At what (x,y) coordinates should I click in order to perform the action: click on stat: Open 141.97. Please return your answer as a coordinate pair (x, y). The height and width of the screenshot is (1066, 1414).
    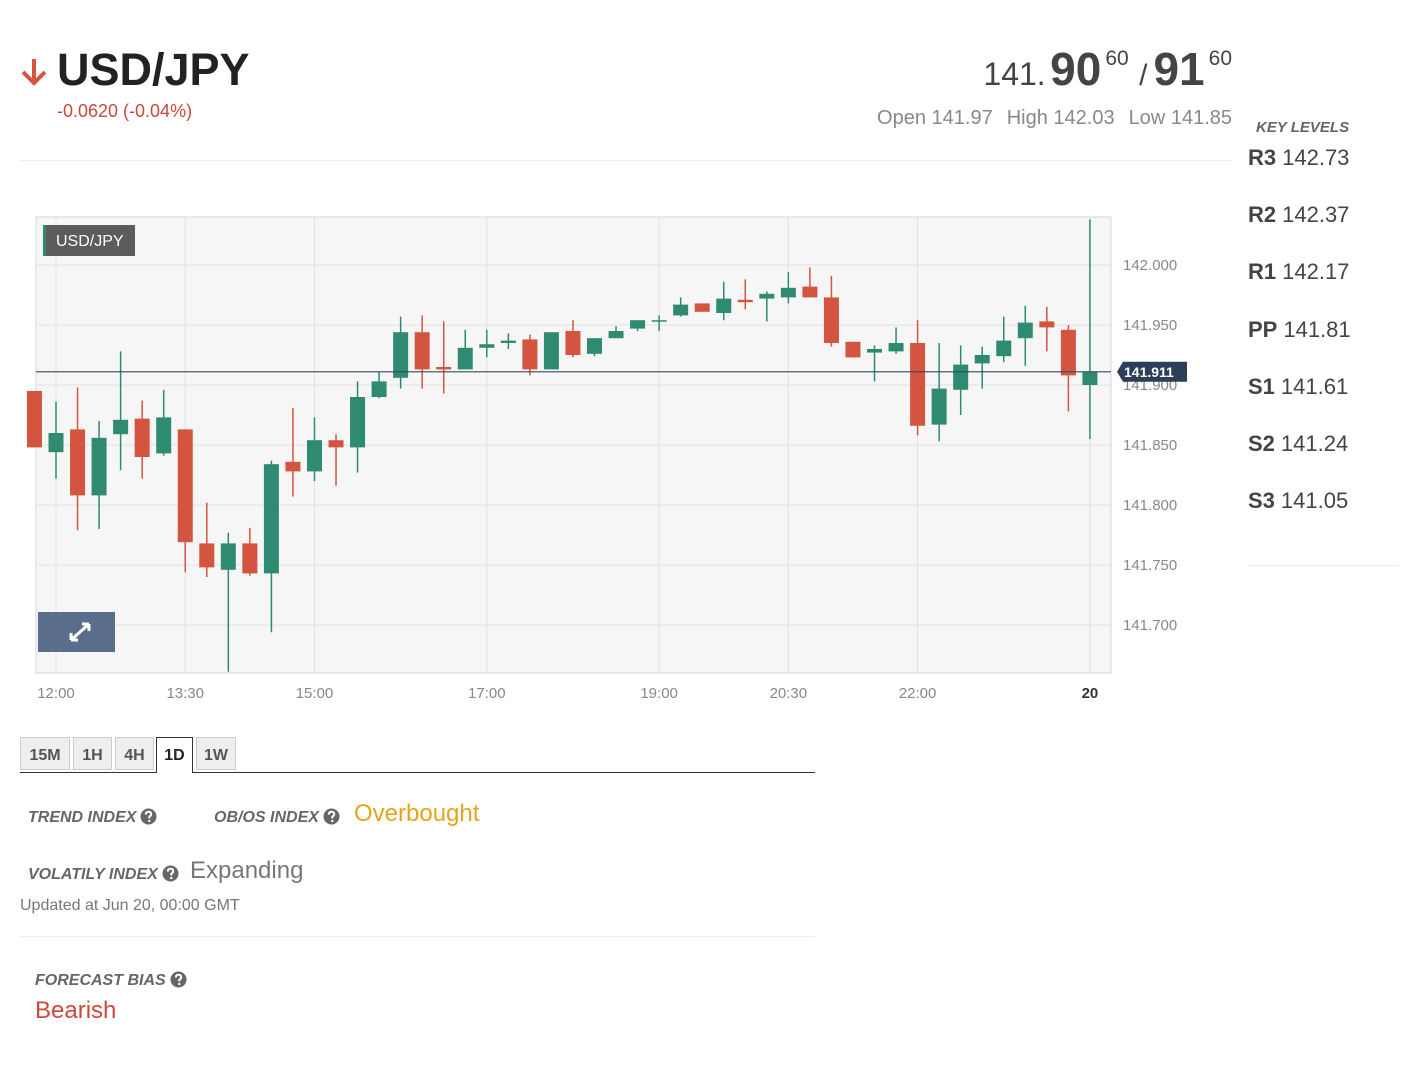
    Looking at the image, I should click on (935, 118).